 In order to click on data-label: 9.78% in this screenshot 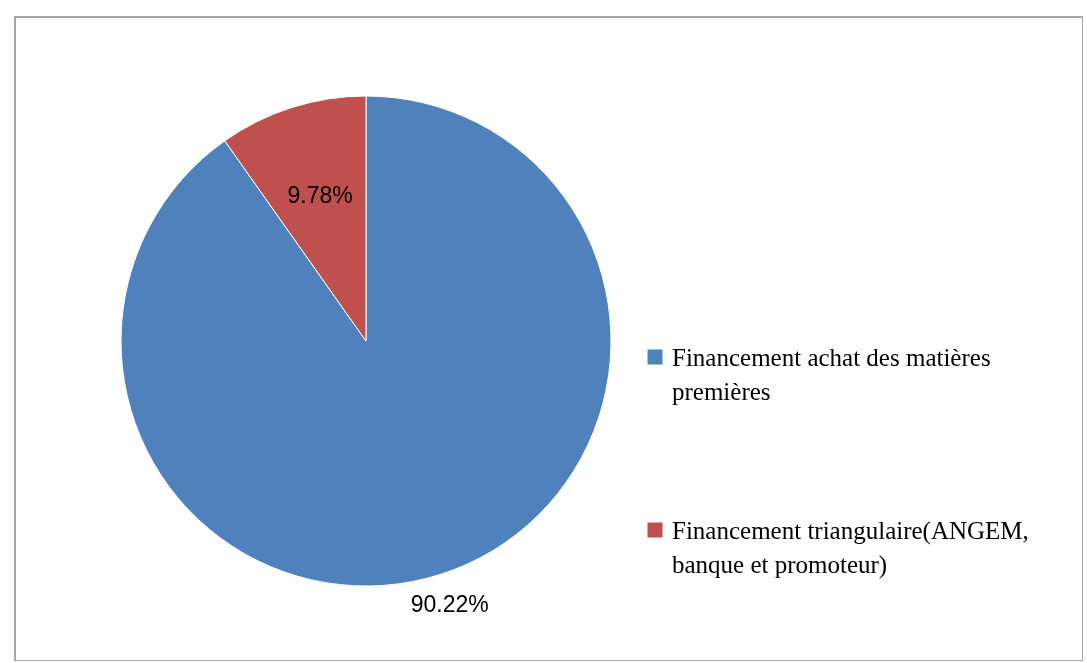, I will do `click(320, 195)`.